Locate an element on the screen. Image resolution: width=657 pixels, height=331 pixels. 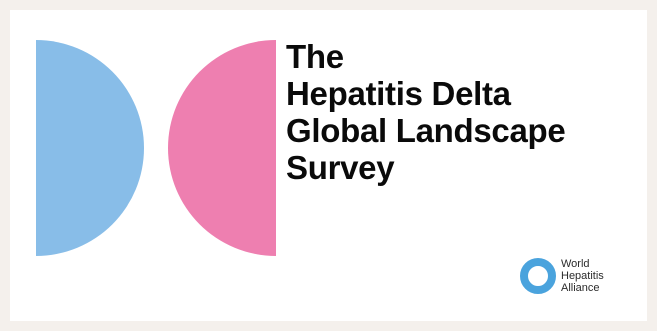
world-hepatitis-alliance-logo: World Hepatitis Alliance is located at coordinates (561, 276).